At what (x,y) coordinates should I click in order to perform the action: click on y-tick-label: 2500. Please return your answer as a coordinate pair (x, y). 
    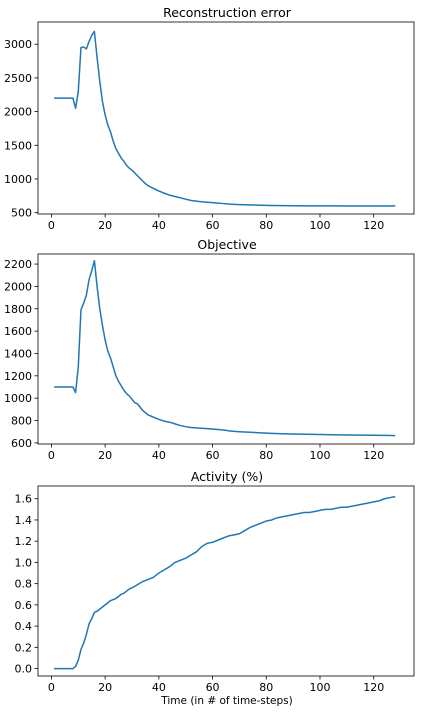
    Looking at the image, I should click on (18, 78).